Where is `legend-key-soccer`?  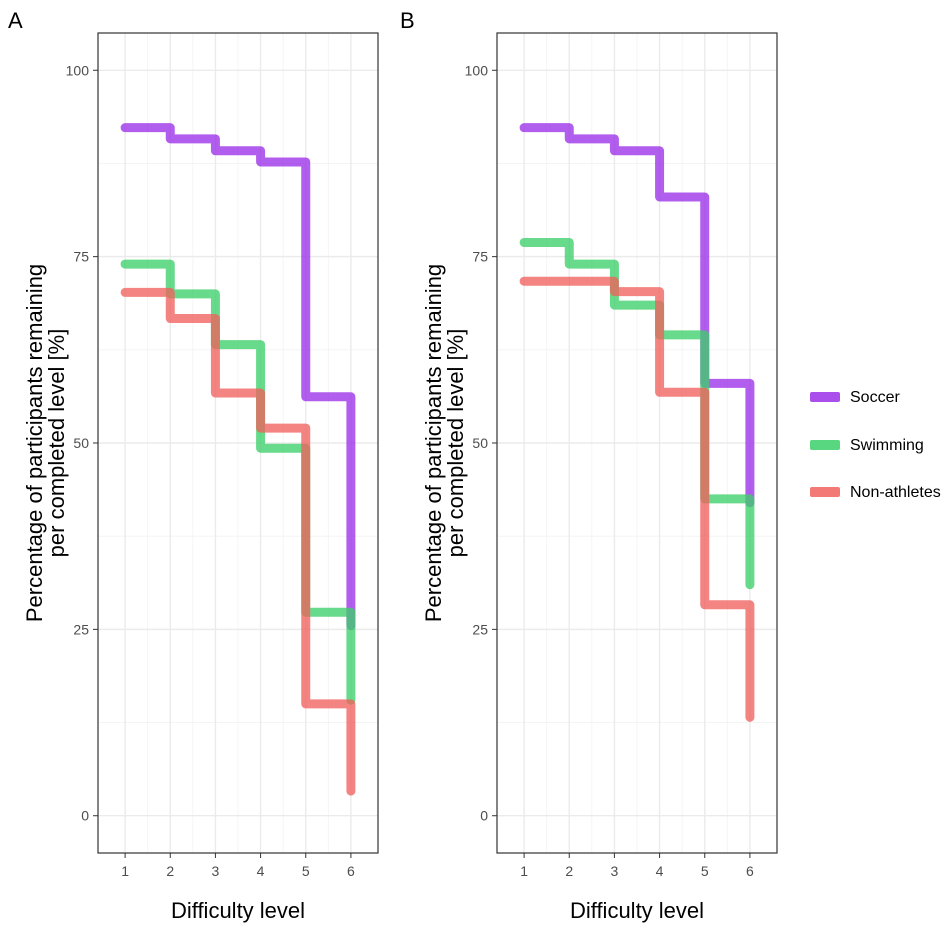
legend-key-soccer is located at coordinates (825, 397).